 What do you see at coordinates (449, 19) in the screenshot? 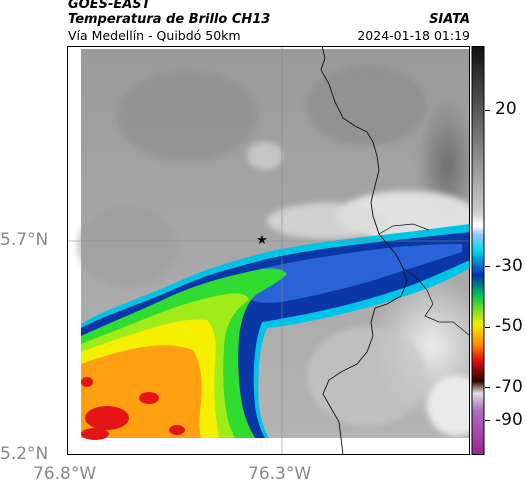
I see `agency-label: SIATA` at bounding box center [449, 19].